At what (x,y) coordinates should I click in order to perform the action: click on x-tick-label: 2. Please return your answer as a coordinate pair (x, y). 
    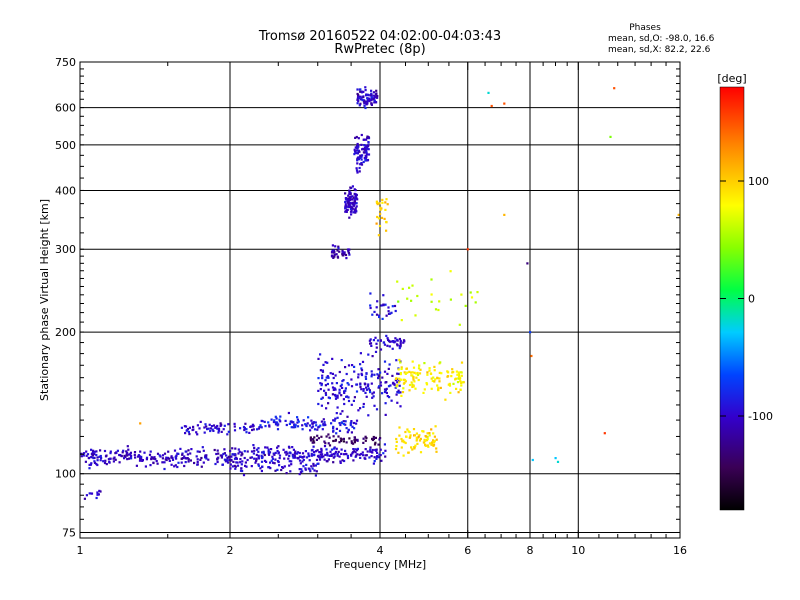
    Looking at the image, I should click on (230, 550).